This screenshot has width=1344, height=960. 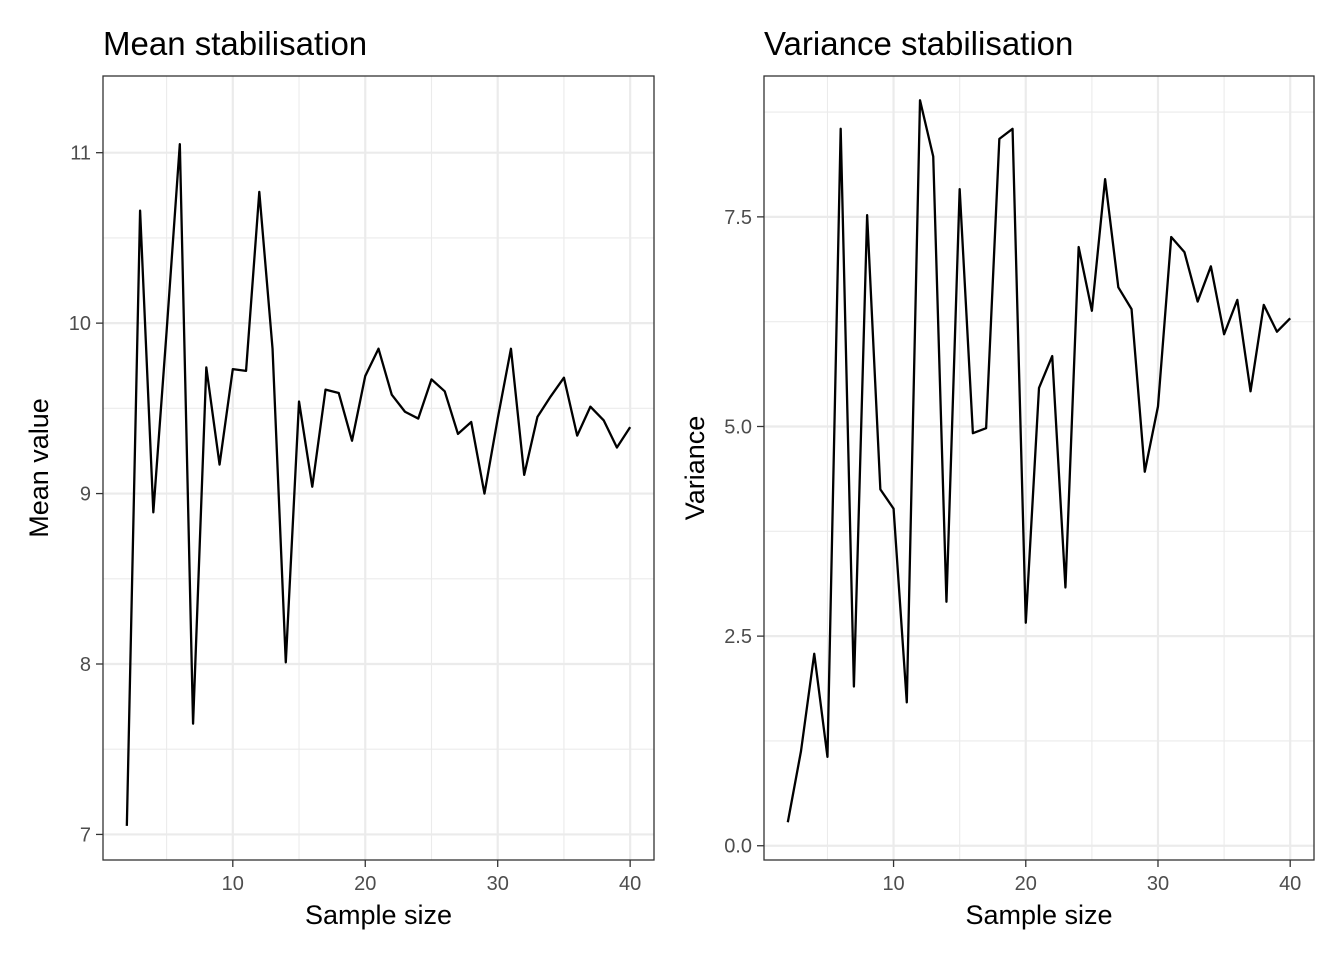 What do you see at coordinates (738, 847) in the screenshot?
I see `y-tick-label: 0.0` at bounding box center [738, 847].